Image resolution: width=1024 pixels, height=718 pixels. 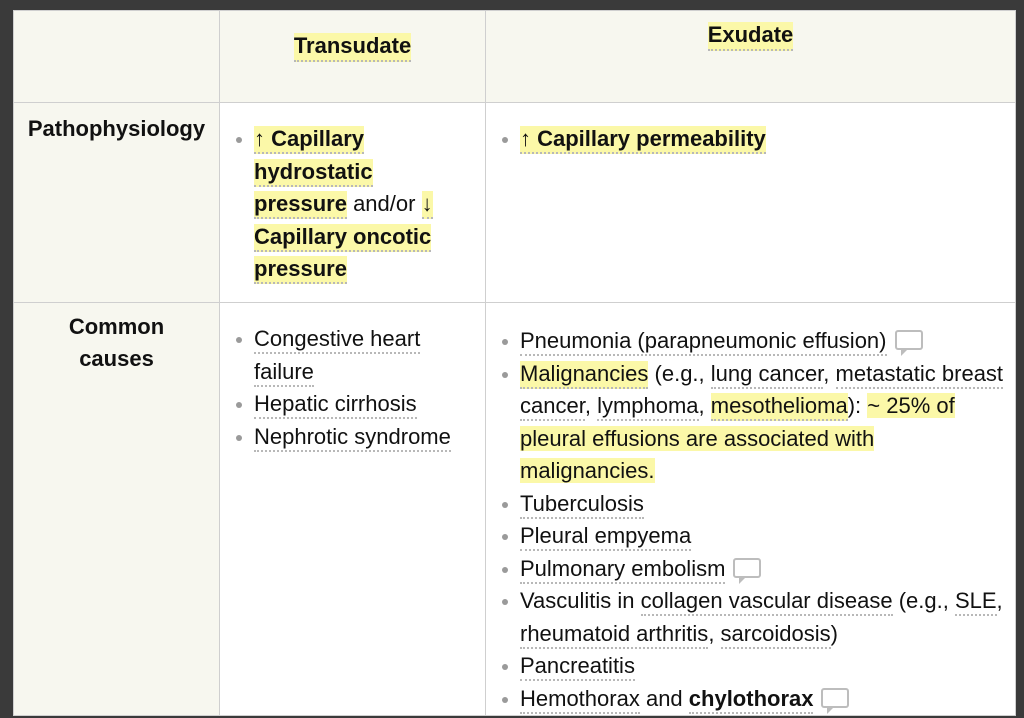 I want to click on list-item: Hemothorax and chylothorax, so click(x=747, y=699).